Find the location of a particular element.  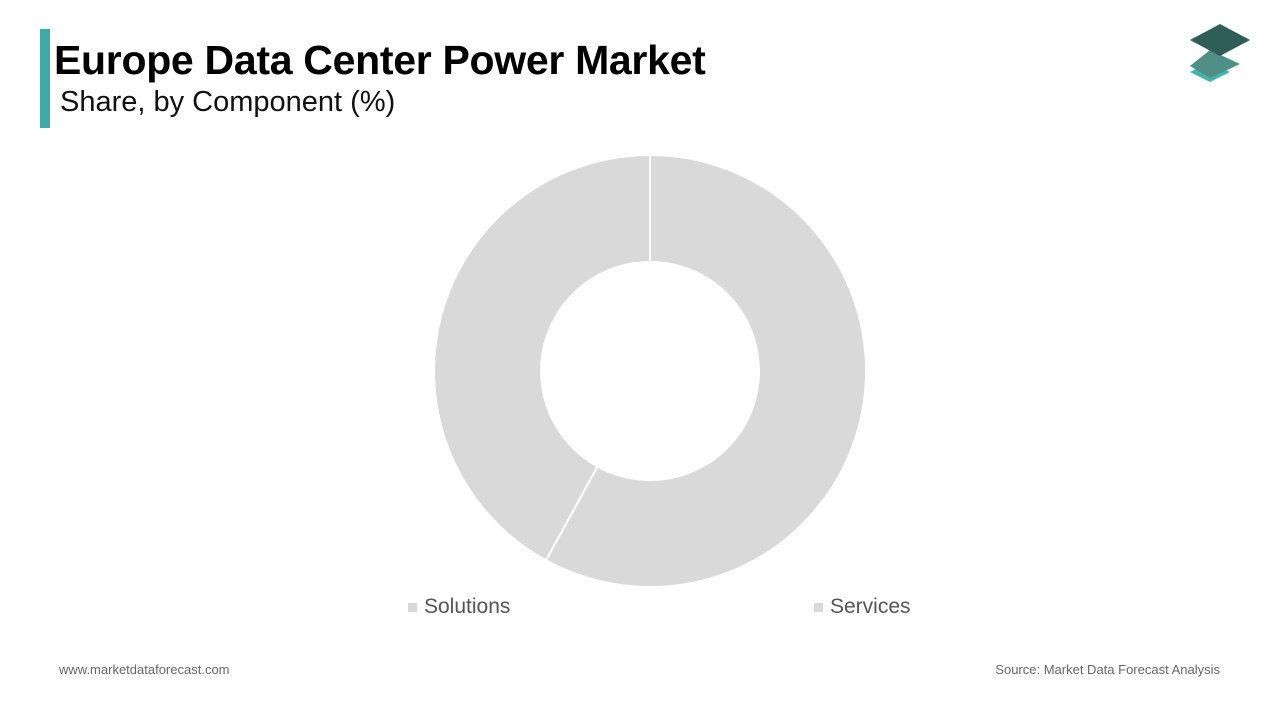

legend-item-solutions: Solutions is located at coordinates (459, 607).